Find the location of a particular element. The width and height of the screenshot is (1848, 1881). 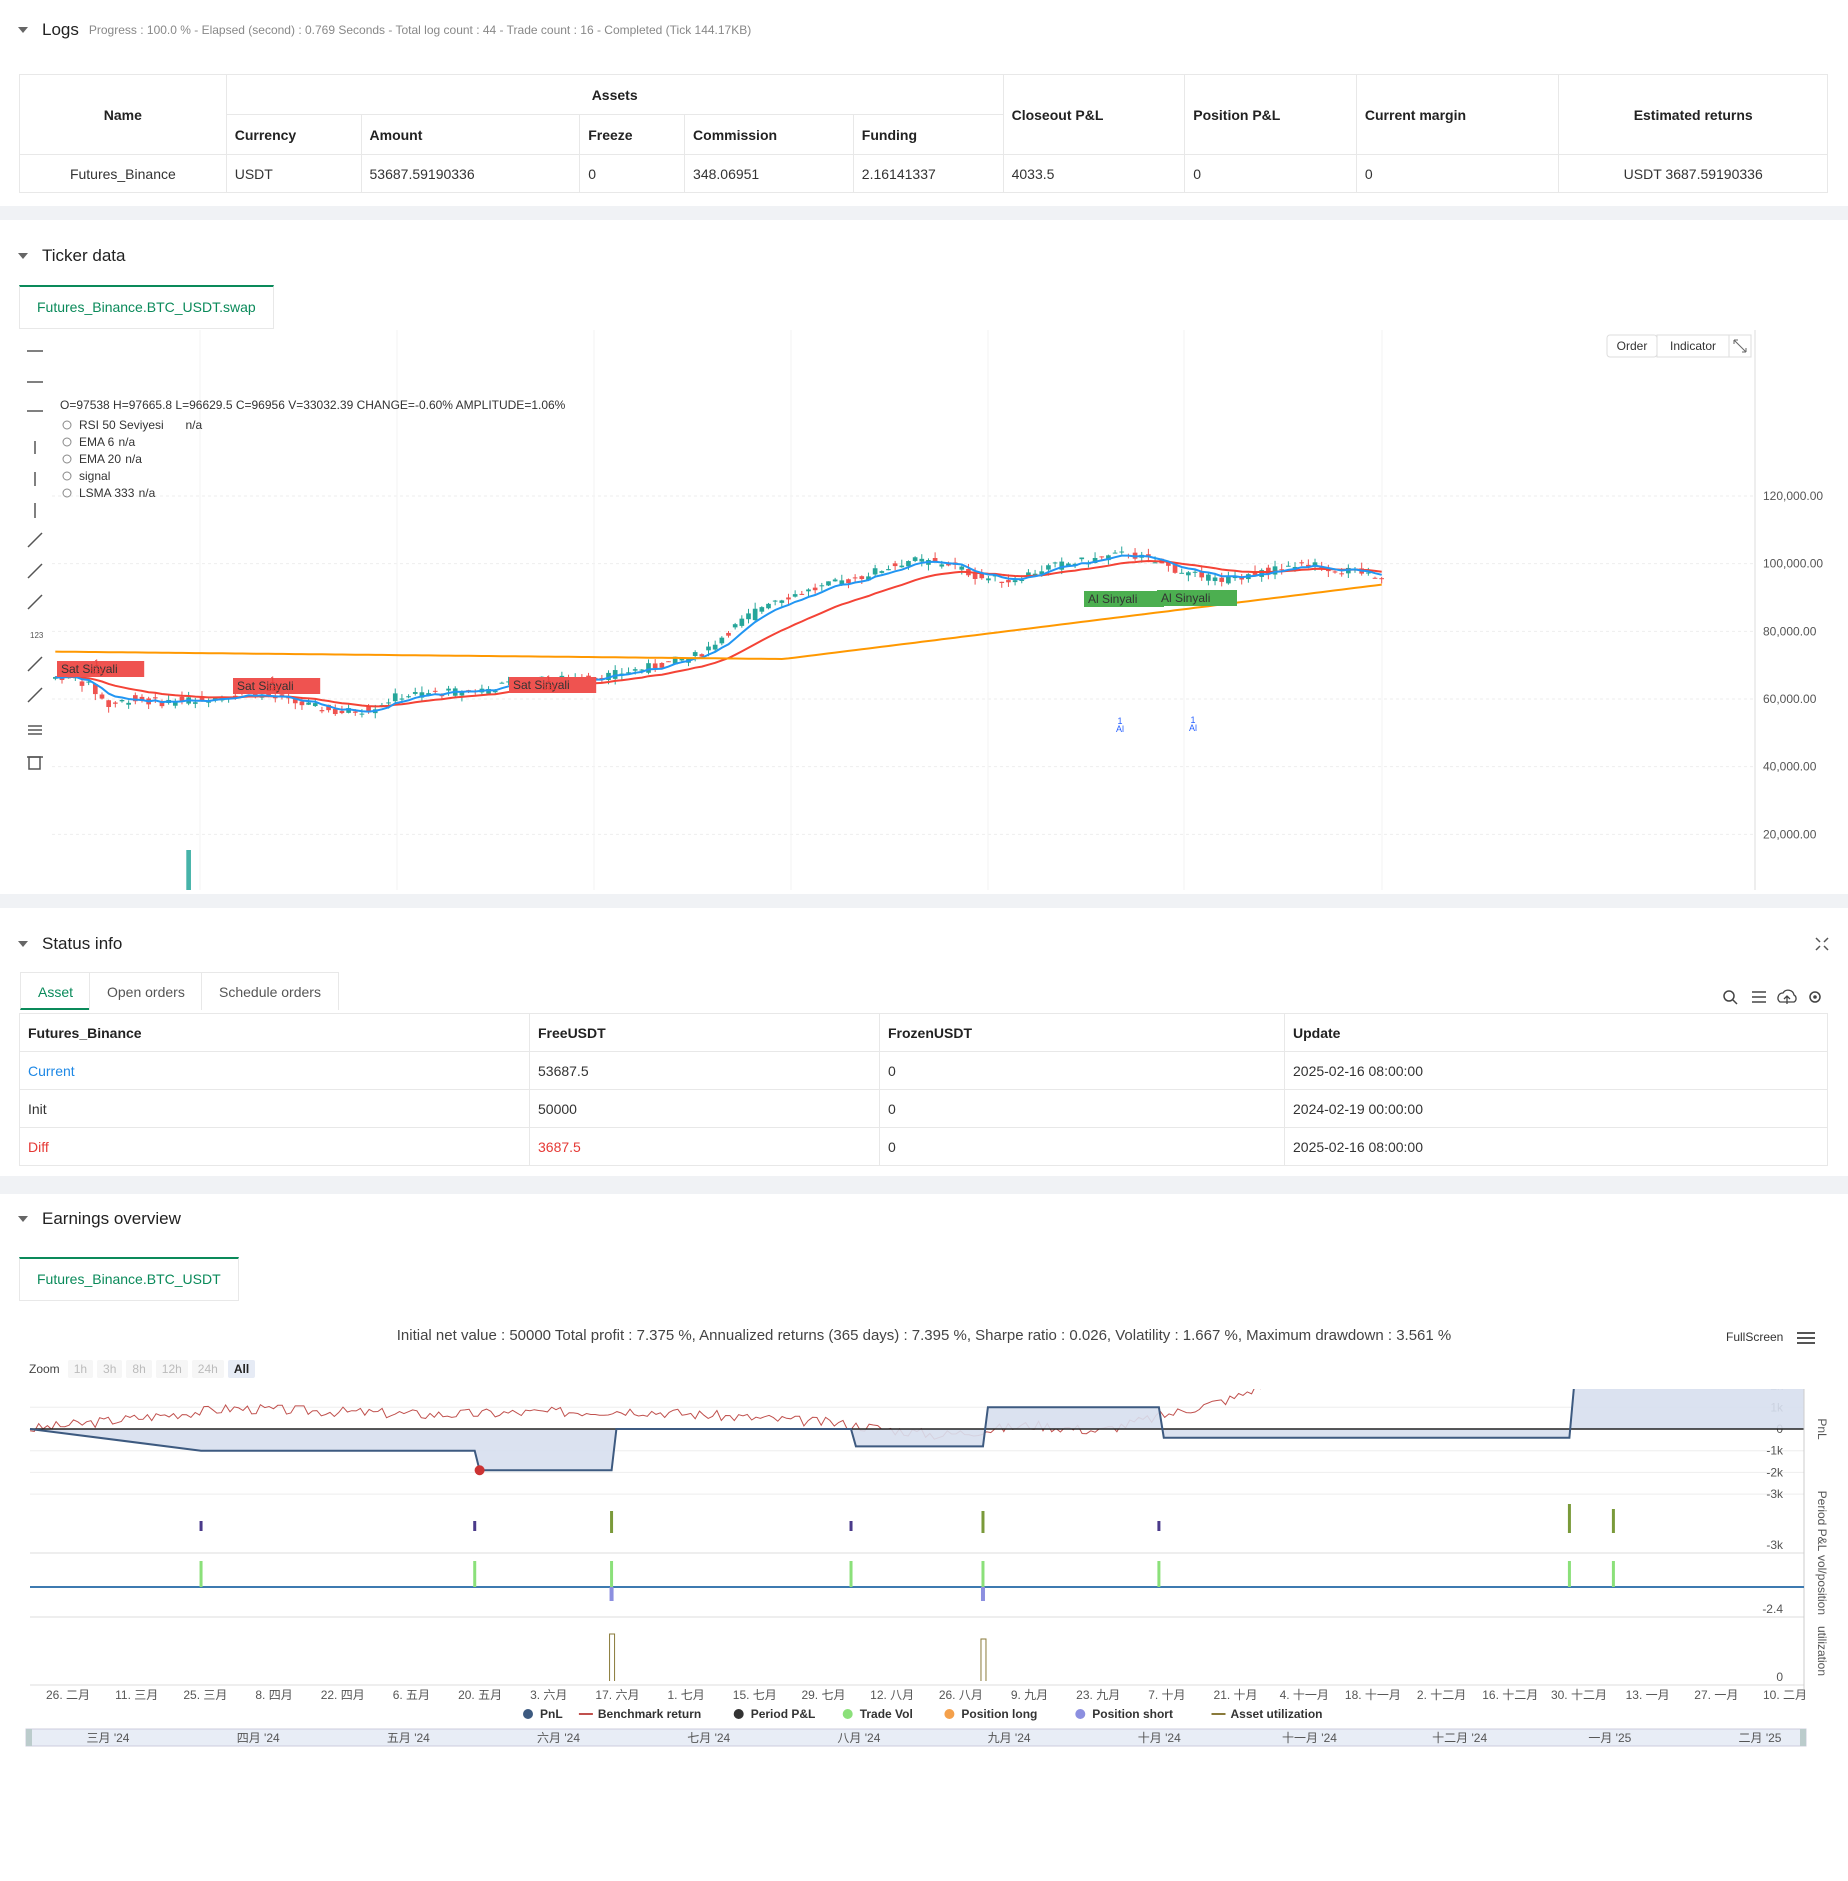

drawing-toolbar: 123 is located at coordinates (35, 560).